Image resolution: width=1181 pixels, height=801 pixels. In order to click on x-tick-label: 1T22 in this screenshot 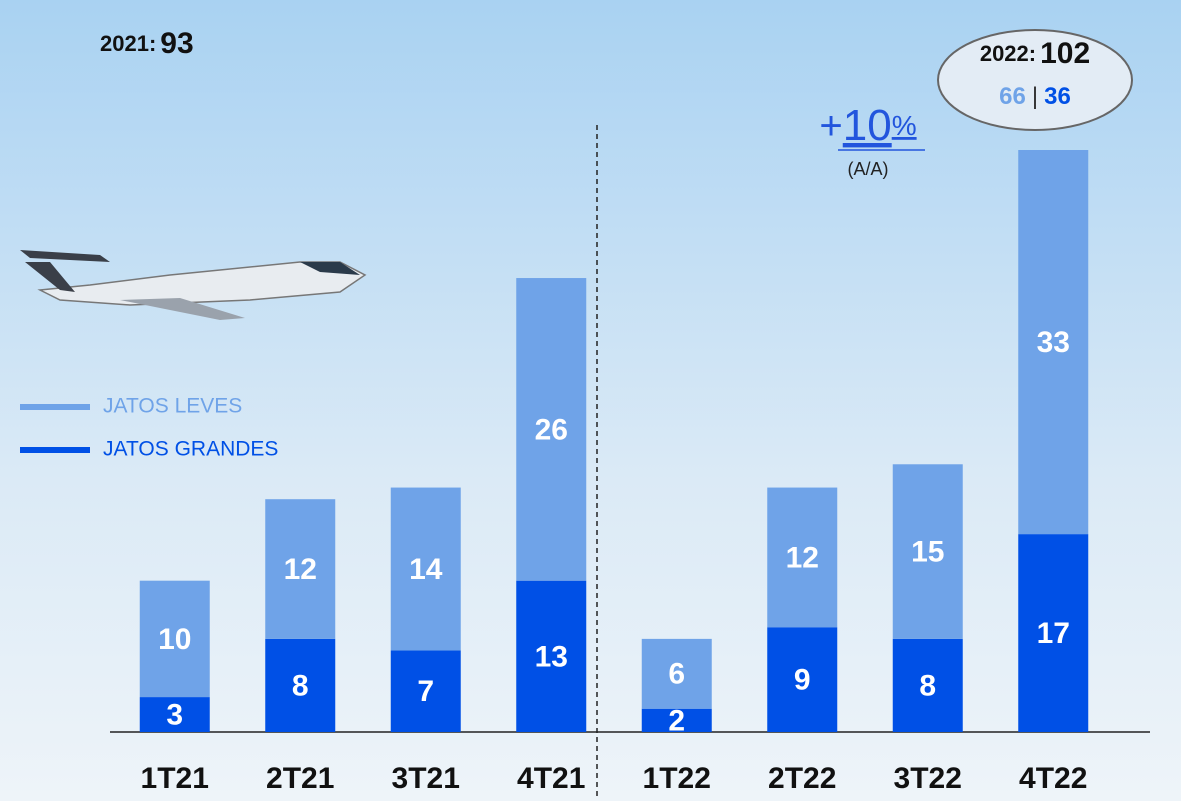, I will do `click(677, 778)`.